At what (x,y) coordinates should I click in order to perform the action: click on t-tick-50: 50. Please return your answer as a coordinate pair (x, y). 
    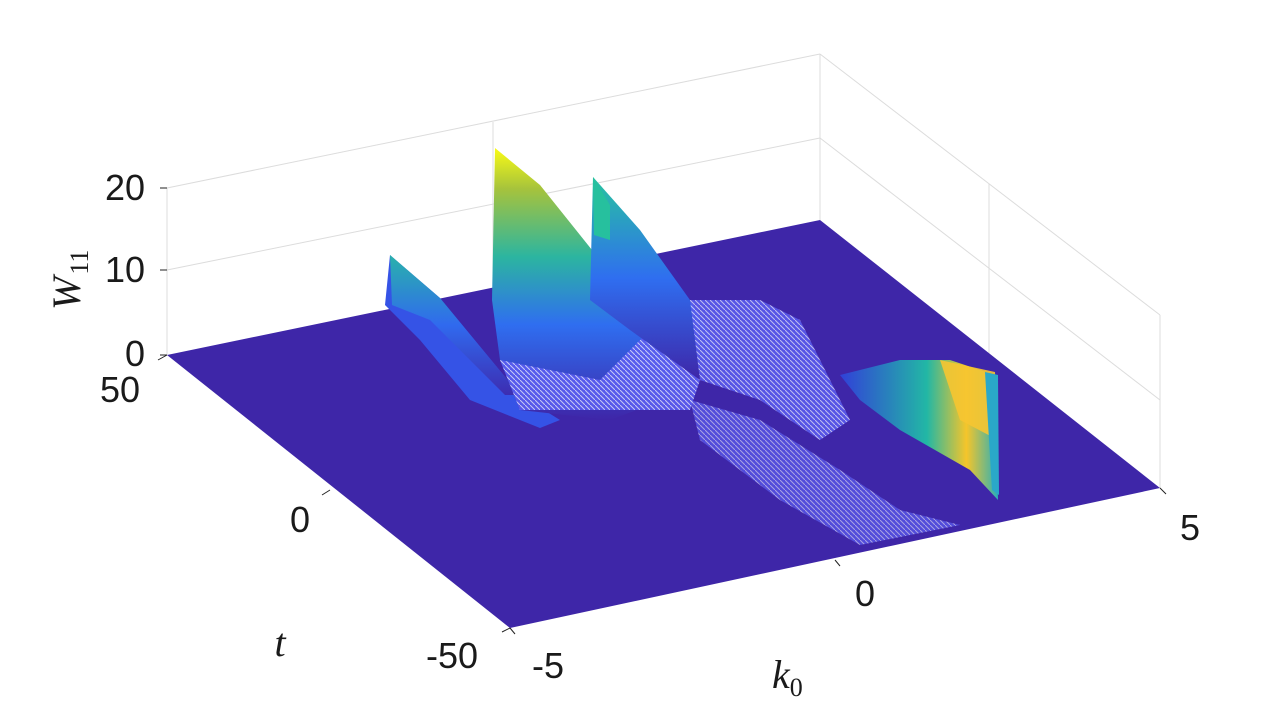
    Looking at the image, I should click on (120, 389).